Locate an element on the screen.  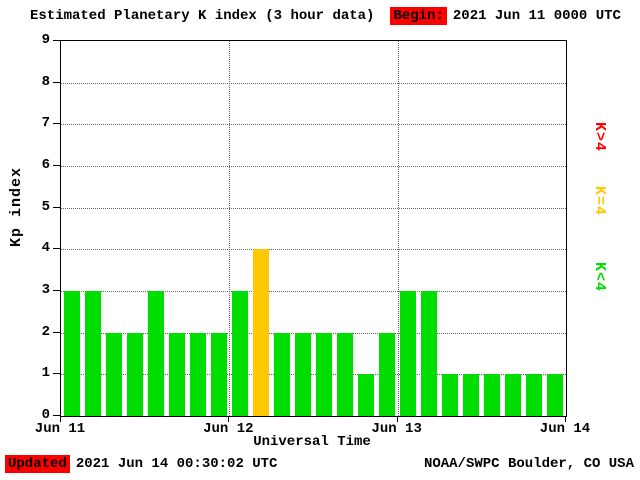
y-tick-label: 2 is located at coordinates (45, 331).